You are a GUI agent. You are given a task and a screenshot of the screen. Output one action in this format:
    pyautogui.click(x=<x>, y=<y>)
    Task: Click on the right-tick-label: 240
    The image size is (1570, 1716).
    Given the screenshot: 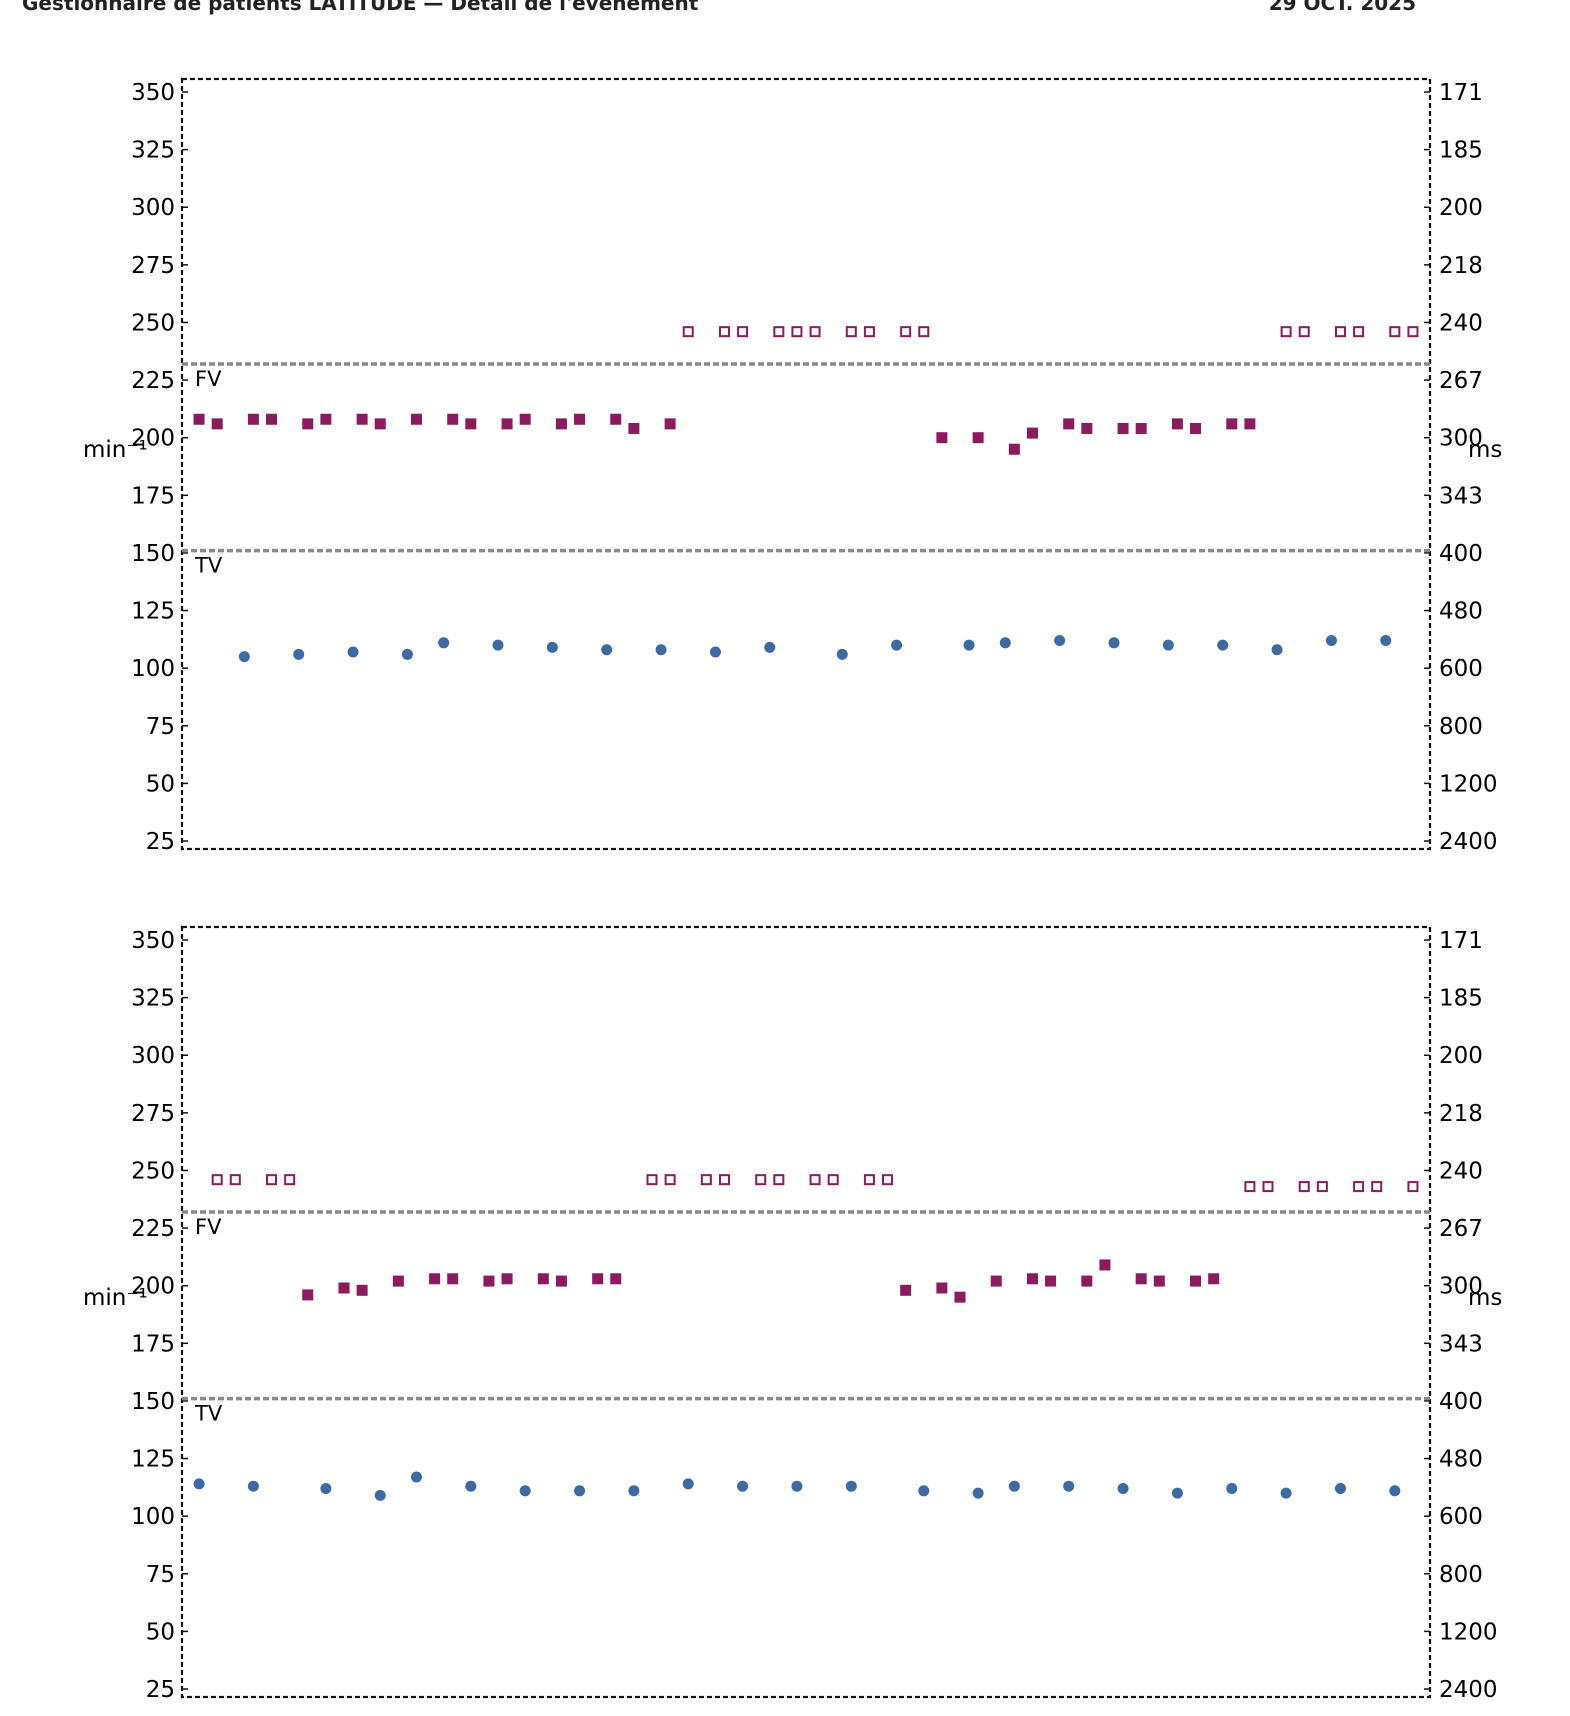 What is the action you would take?
    pyautogui.click(x=1461, y=323)
    